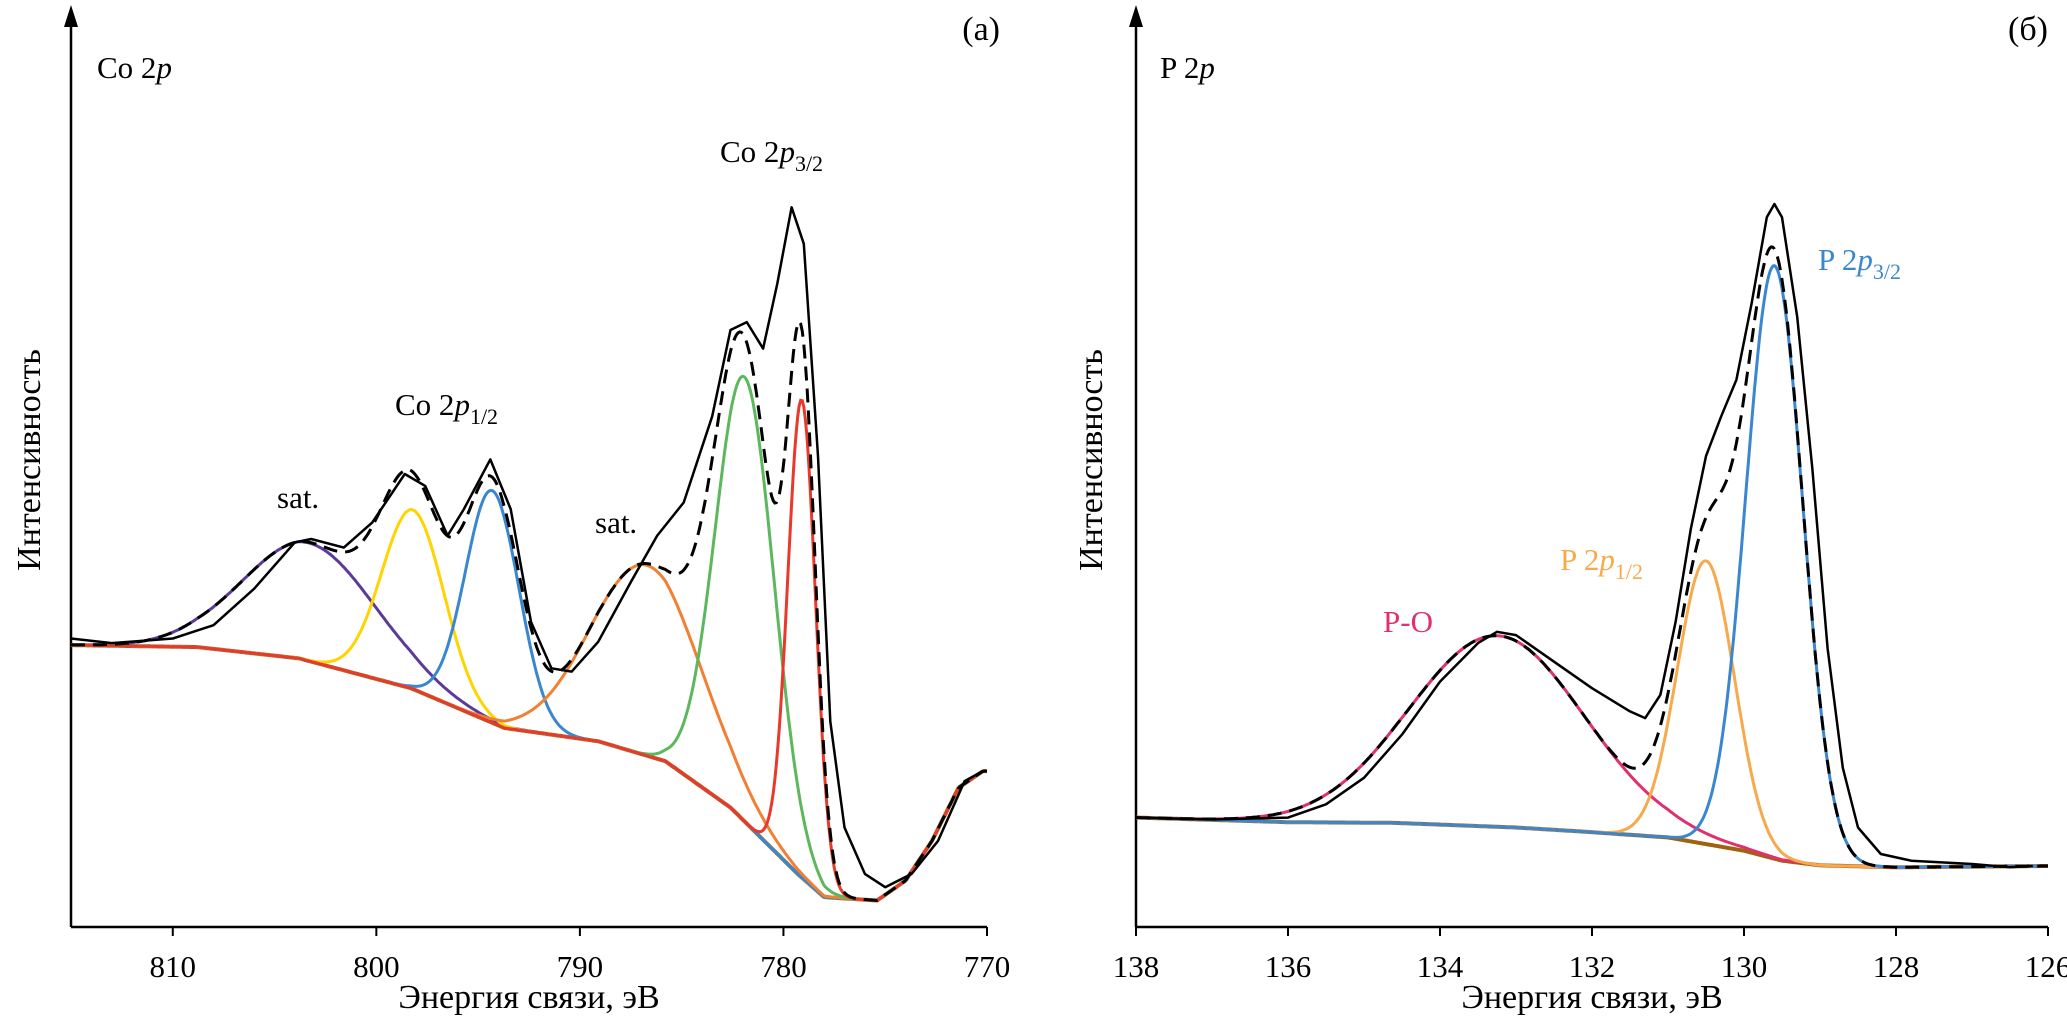 This screenshot has width=2067, height=1020. Describe the element at coordinates (987, 966) in the screenshot. I see `x-tick-label: 770` at that location.